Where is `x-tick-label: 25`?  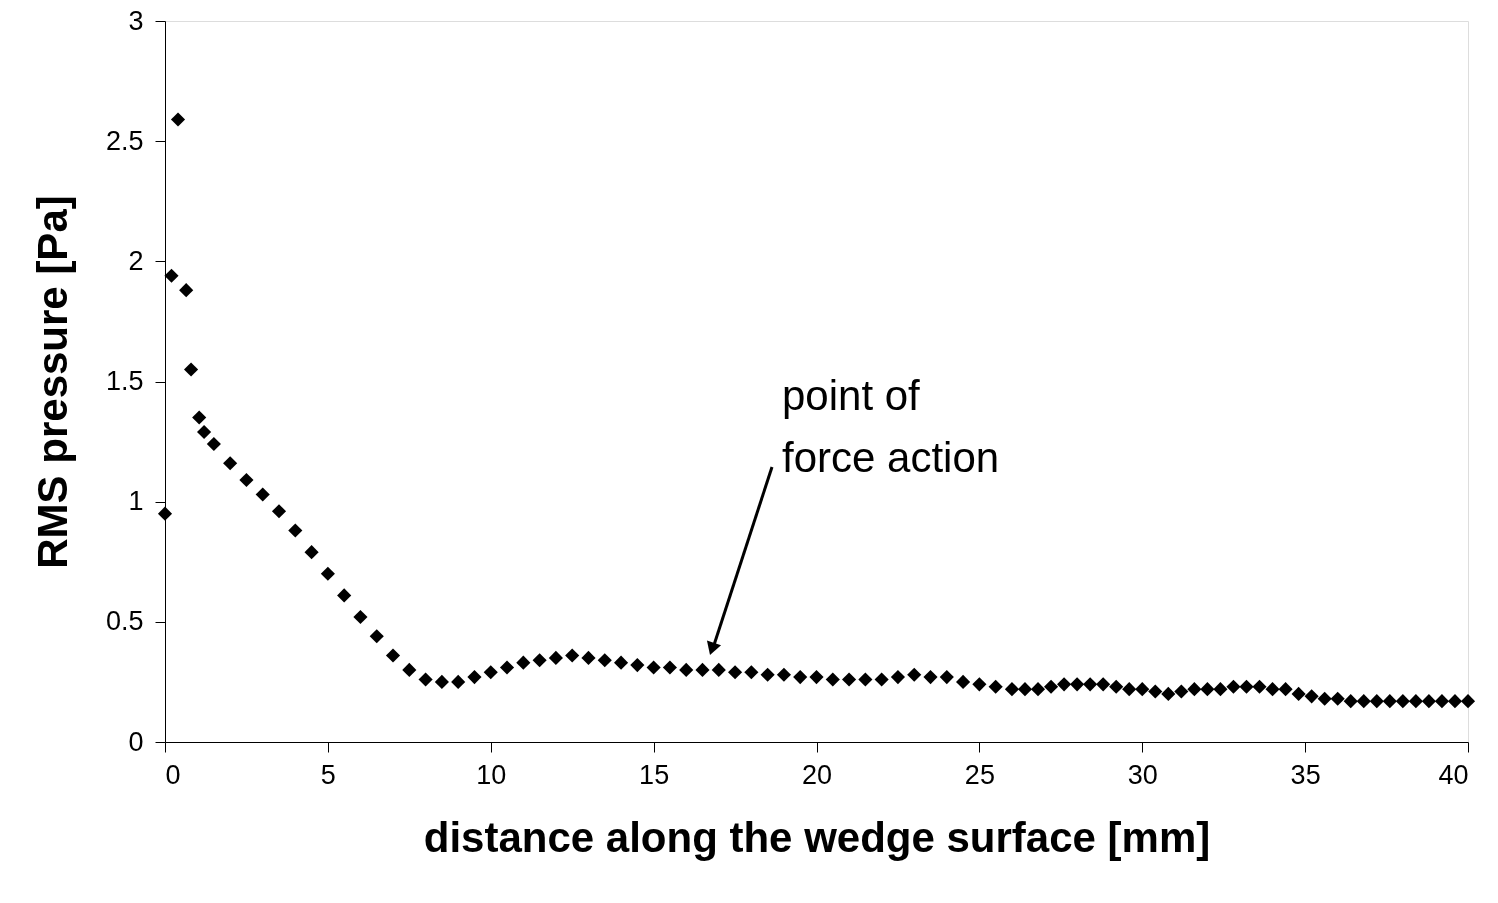
x-tick-label: 25 is located at coordinates (979, 774).